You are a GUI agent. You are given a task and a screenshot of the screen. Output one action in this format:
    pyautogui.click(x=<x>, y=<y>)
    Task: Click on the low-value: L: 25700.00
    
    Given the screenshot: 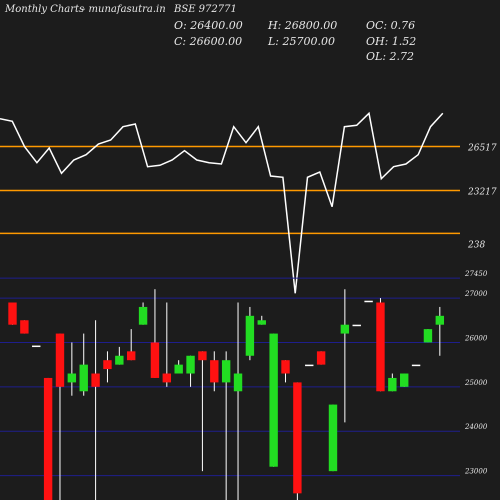 What is the action you would take?
    pyautogui.click(x=301, y=41)
    